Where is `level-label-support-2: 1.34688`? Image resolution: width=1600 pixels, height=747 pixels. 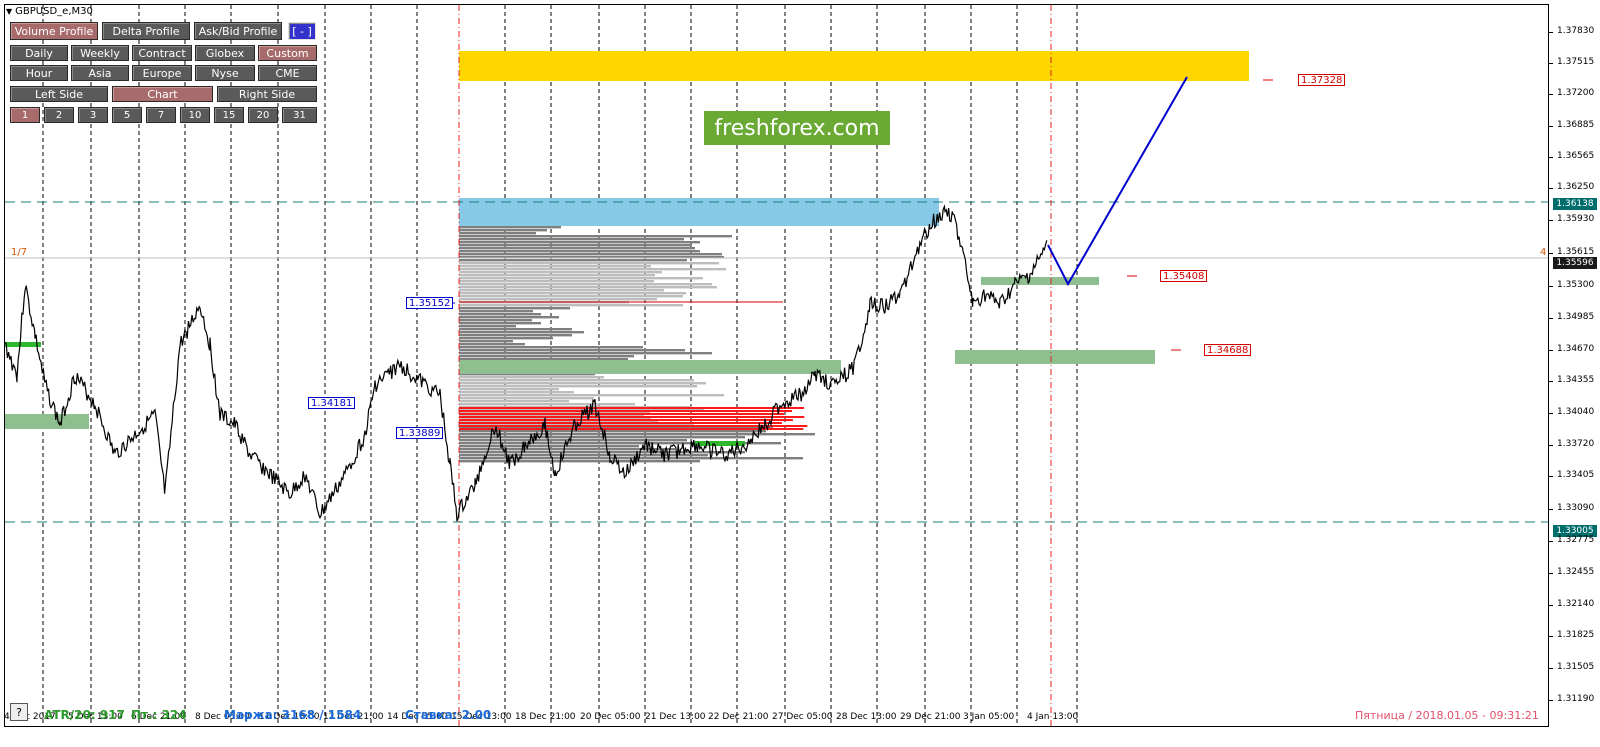
level-label-support-2: 1.34688 is located at coordinates (1228, 350).